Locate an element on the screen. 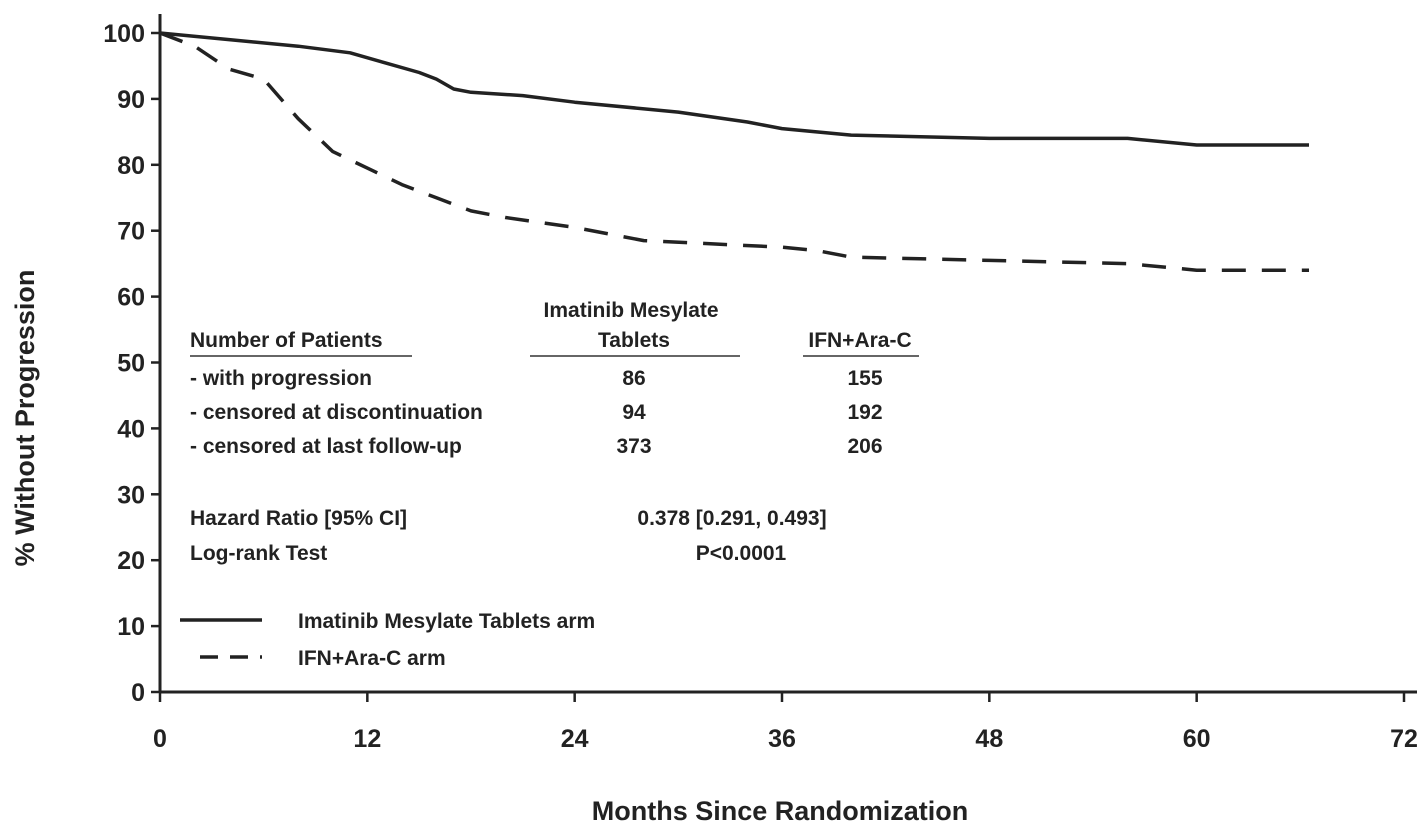  x-tick-label: 60 is located at coordinates (1197, 739).